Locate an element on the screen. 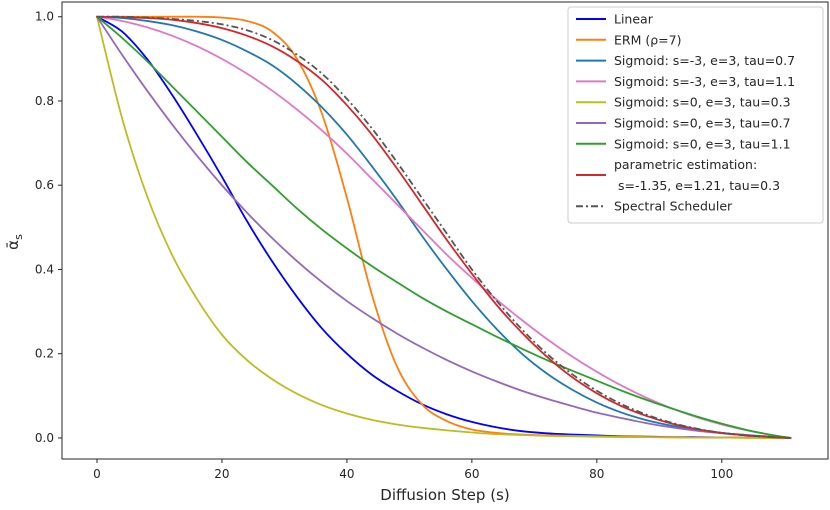  x-tick-label: 60 is located at coordinates (471, 474).